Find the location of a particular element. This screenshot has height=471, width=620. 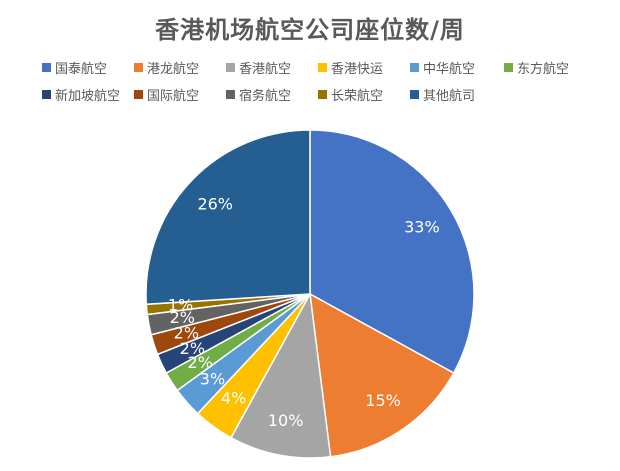

legend-item: 新加坡航空 is located at coordinates (88, 94).